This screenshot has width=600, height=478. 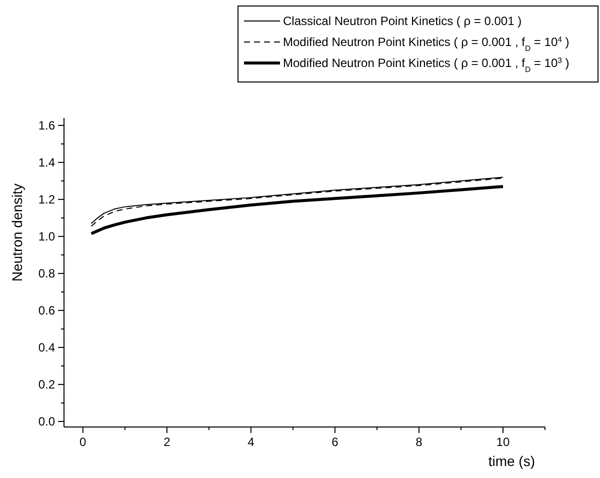 I want to click on x-tick-label: 2, so click(x=167, y=442).